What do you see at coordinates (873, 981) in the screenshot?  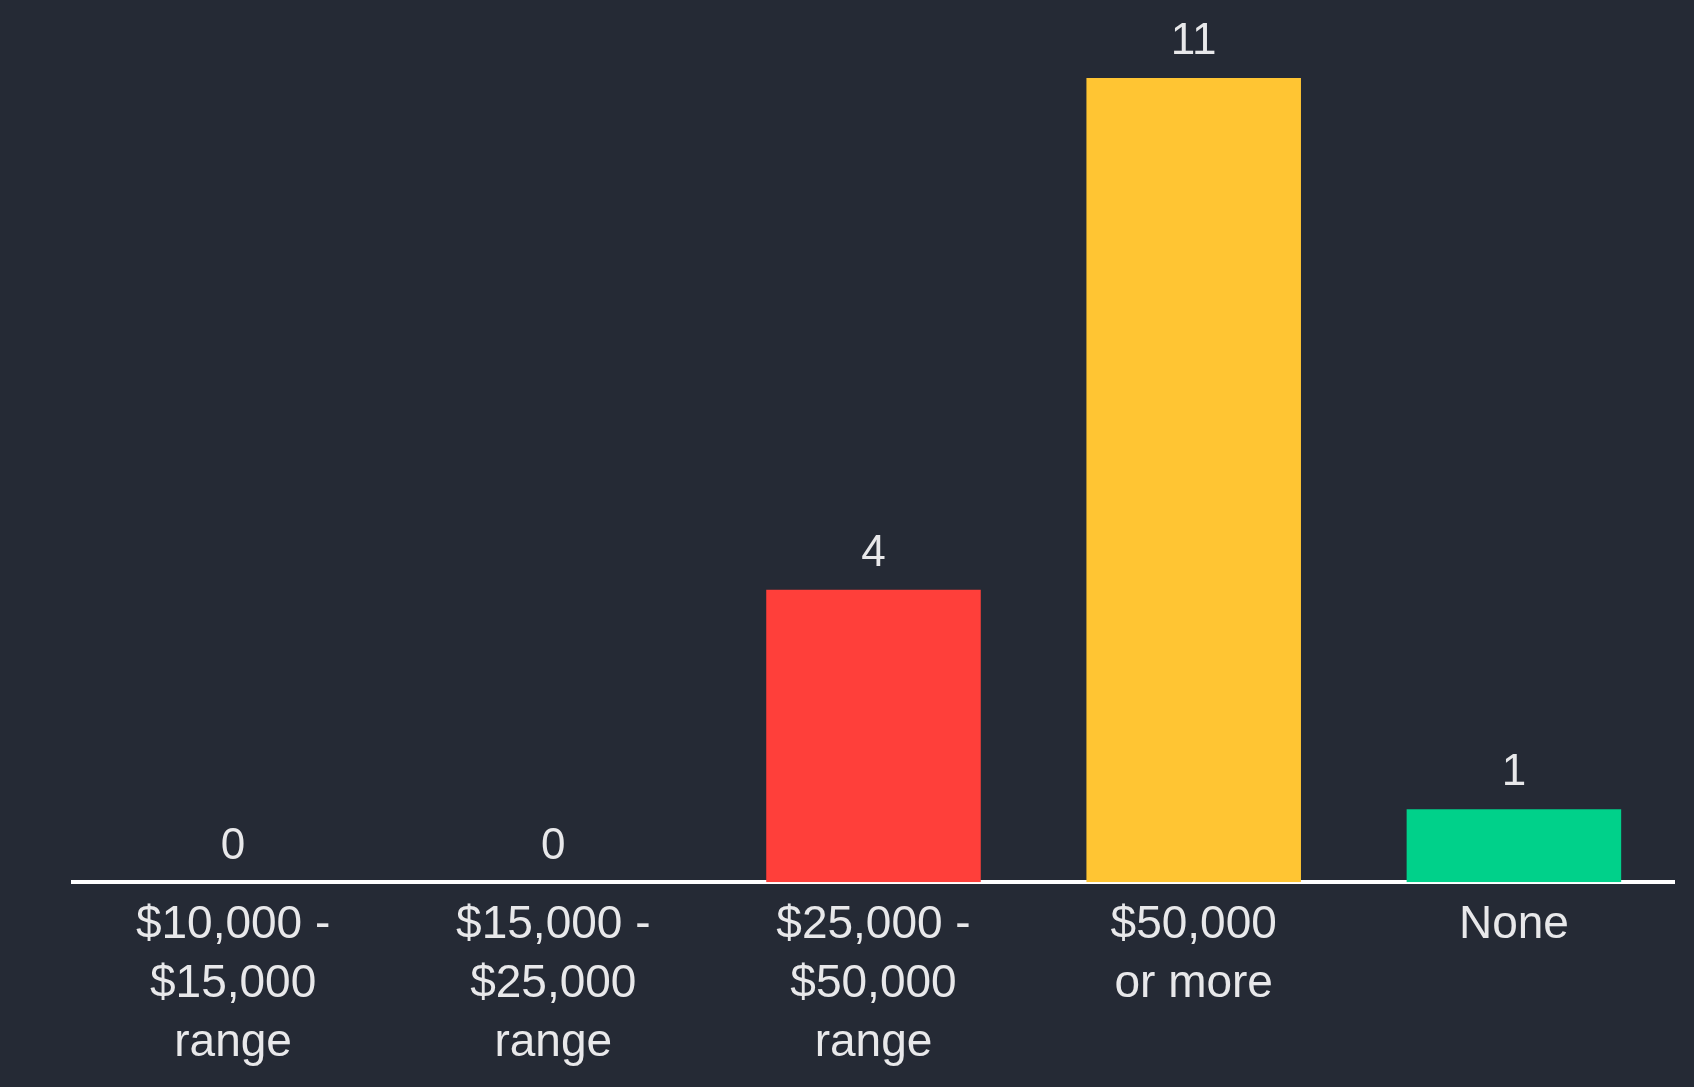 I see `x-tick-label: $25,000 - $50,000 range` at bounding box center [873, 981].